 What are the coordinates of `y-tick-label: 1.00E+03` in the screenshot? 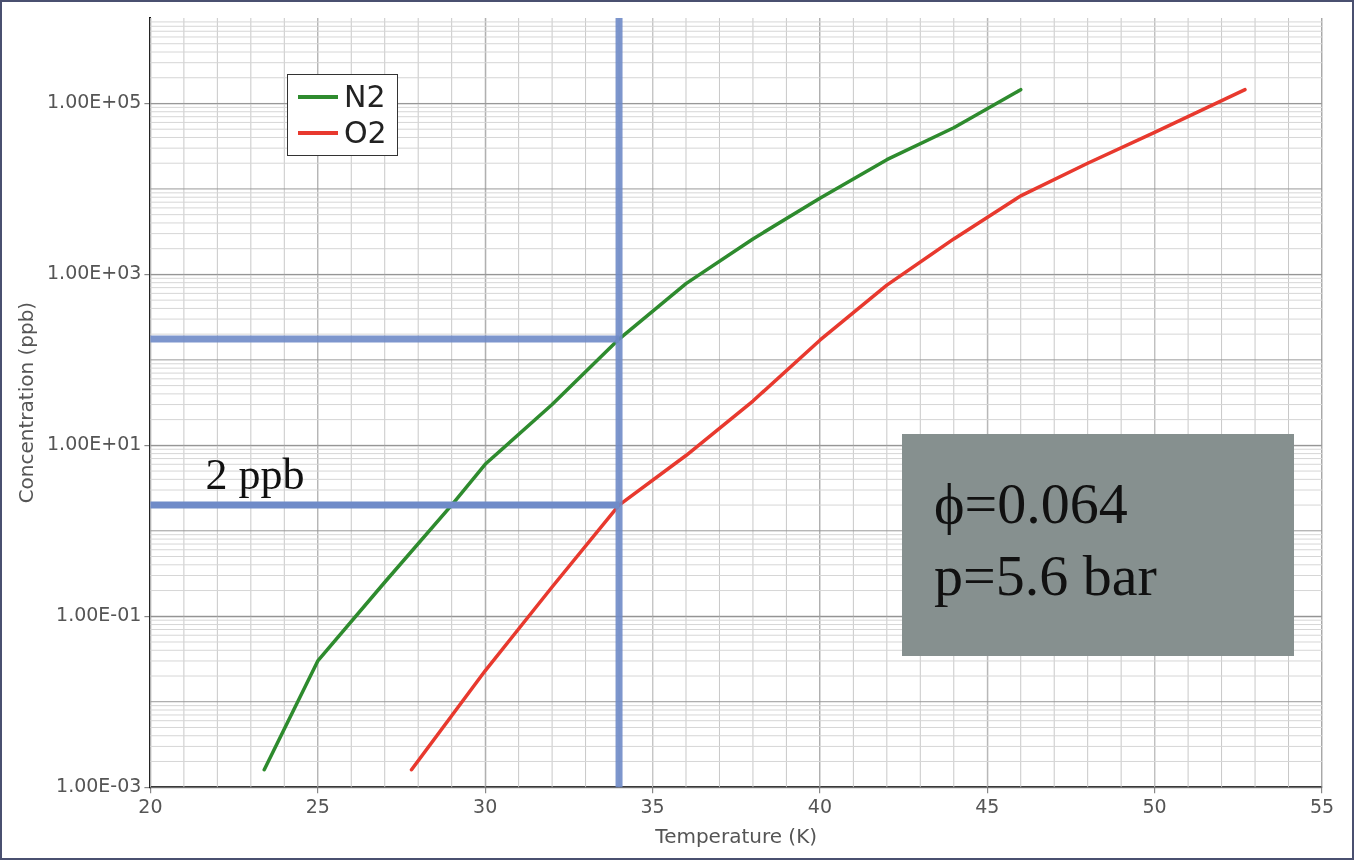 It's located at (94, 272).